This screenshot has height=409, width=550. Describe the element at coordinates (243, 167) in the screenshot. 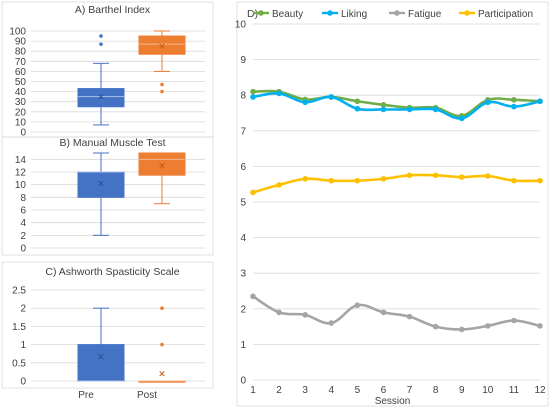

I see `y-tick-label: 6` at that location.